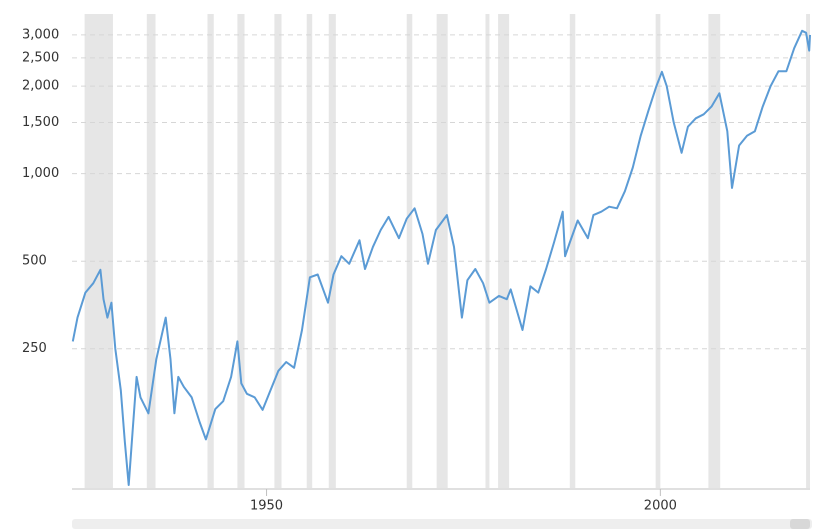 Image resolution: width=820 pixels, height=529 pixels. Describe the element at coordinates (660, 506) in the screenshot. I see `x-tick-label: 2000` at that location.